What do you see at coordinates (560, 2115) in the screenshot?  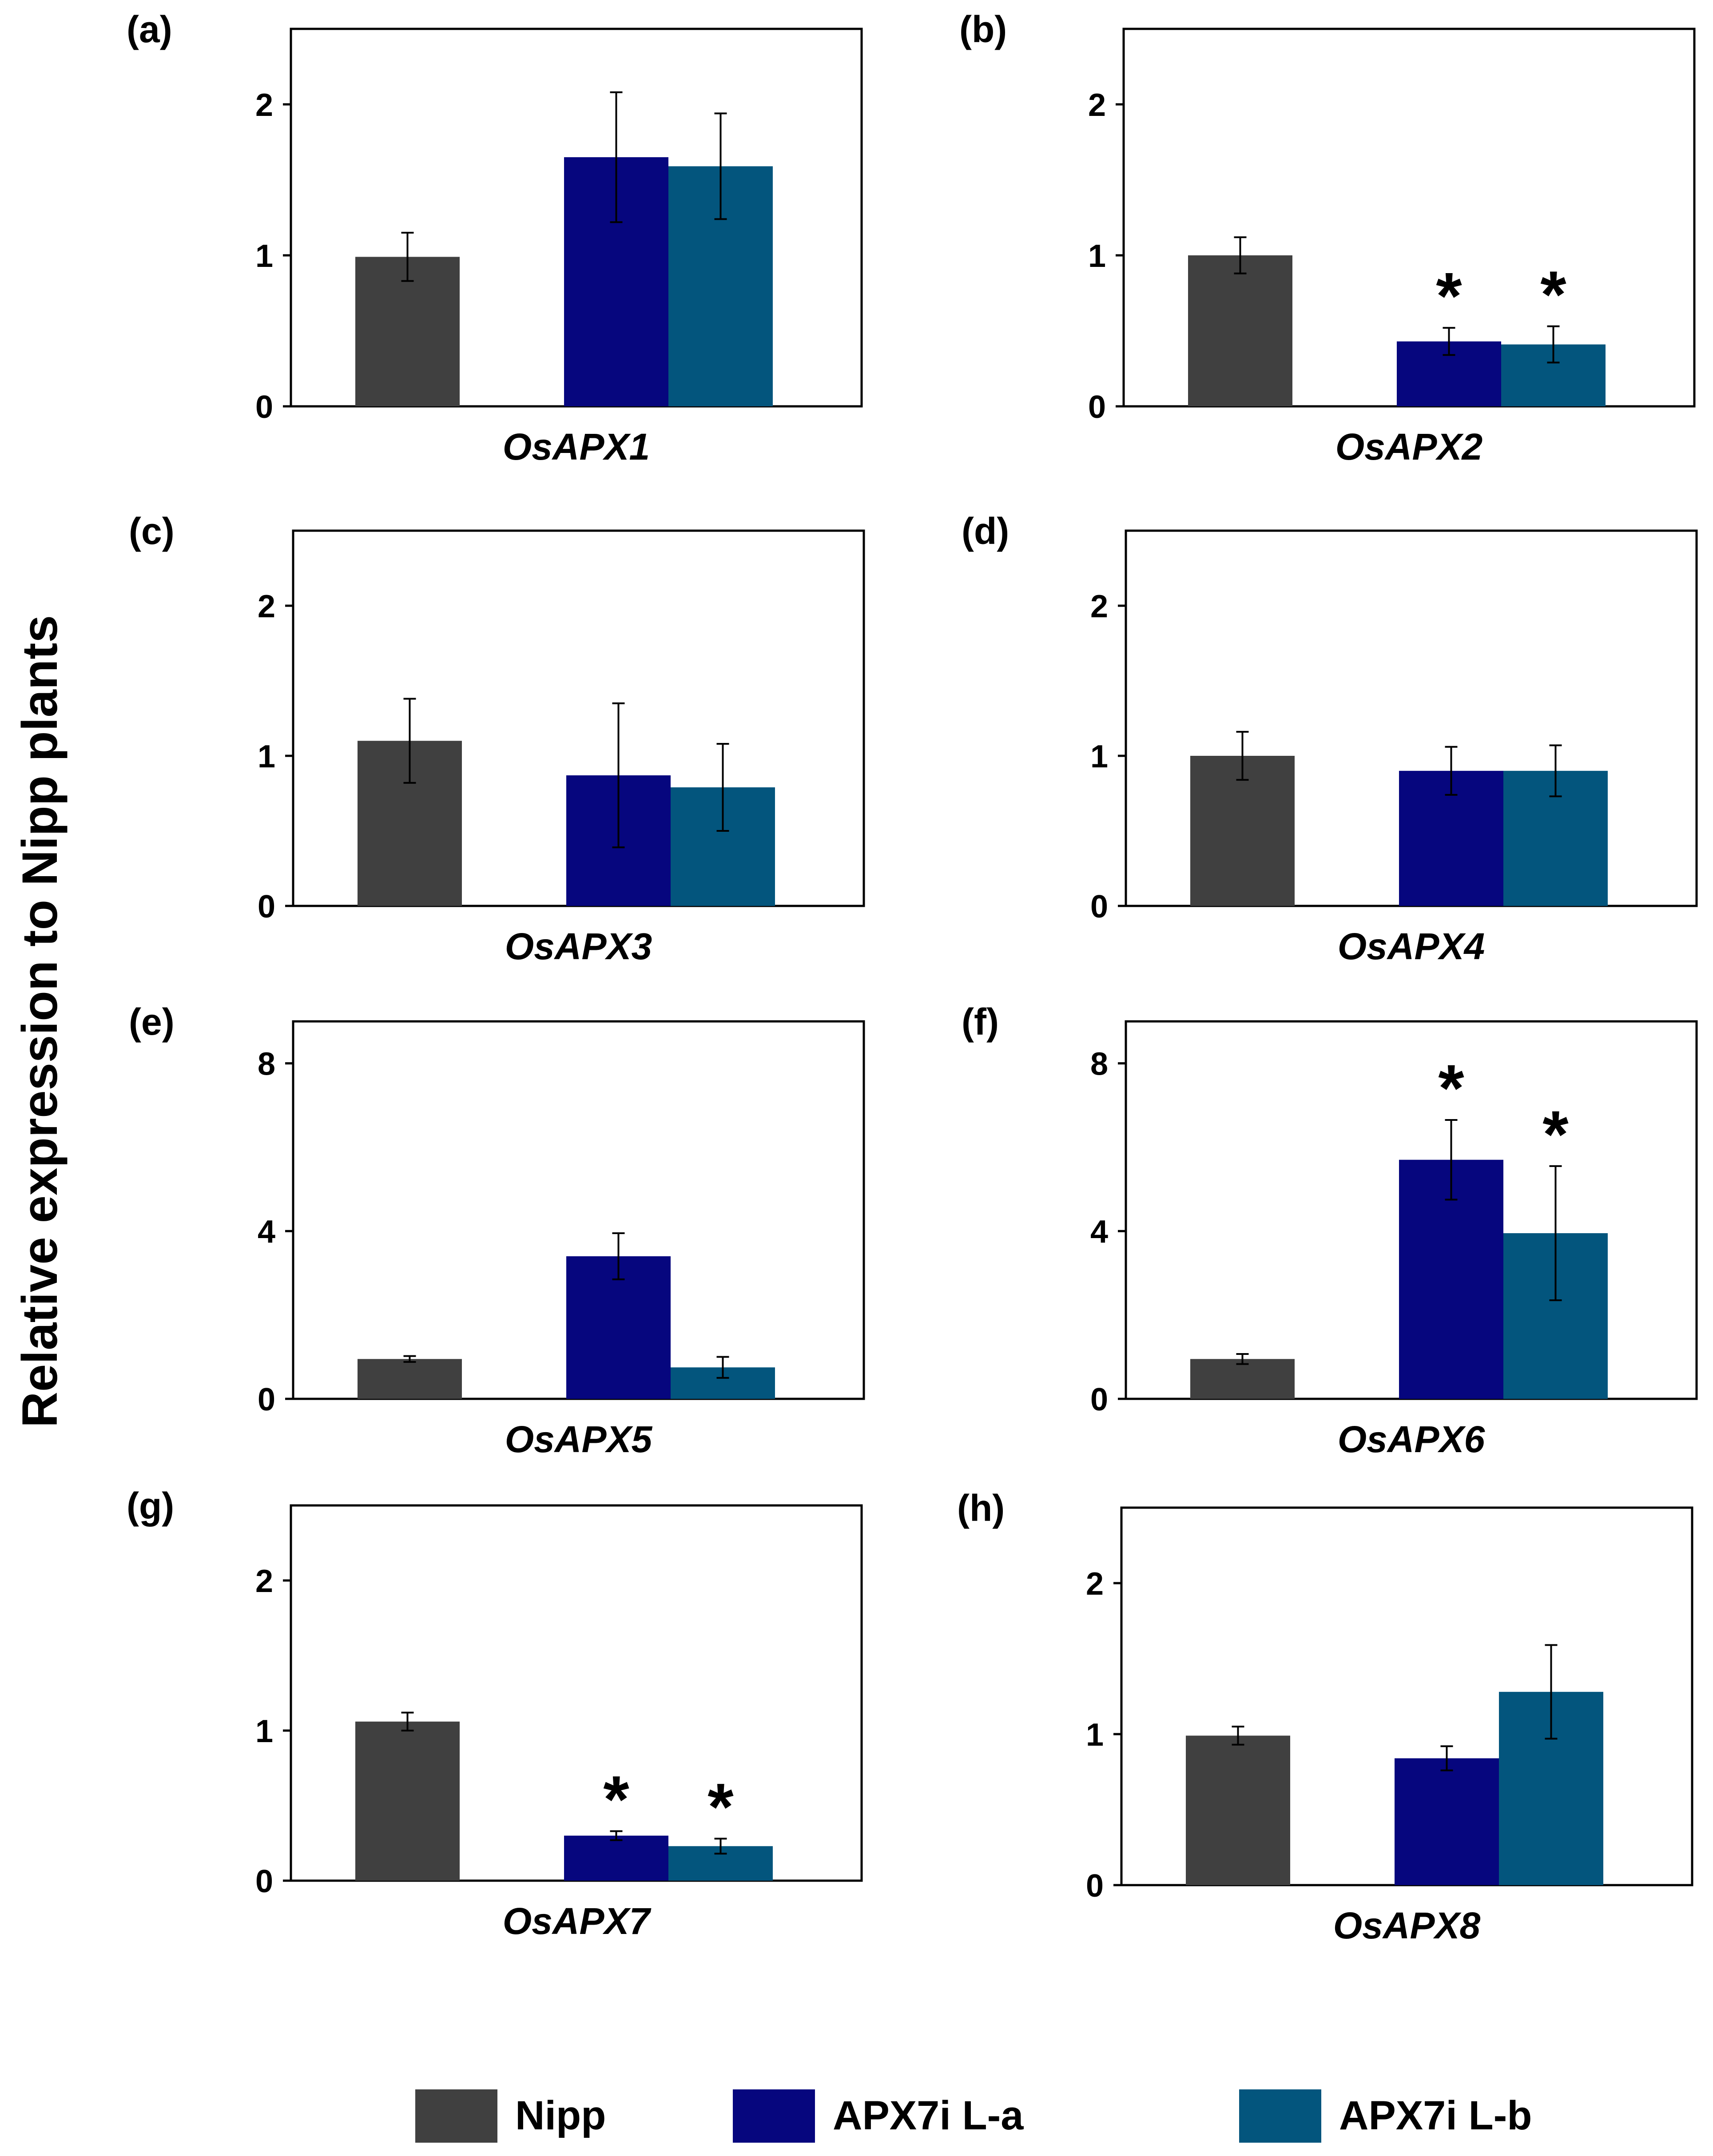 I see `legend-label-nipp: Nipp` at bounding box center [560, 2115].